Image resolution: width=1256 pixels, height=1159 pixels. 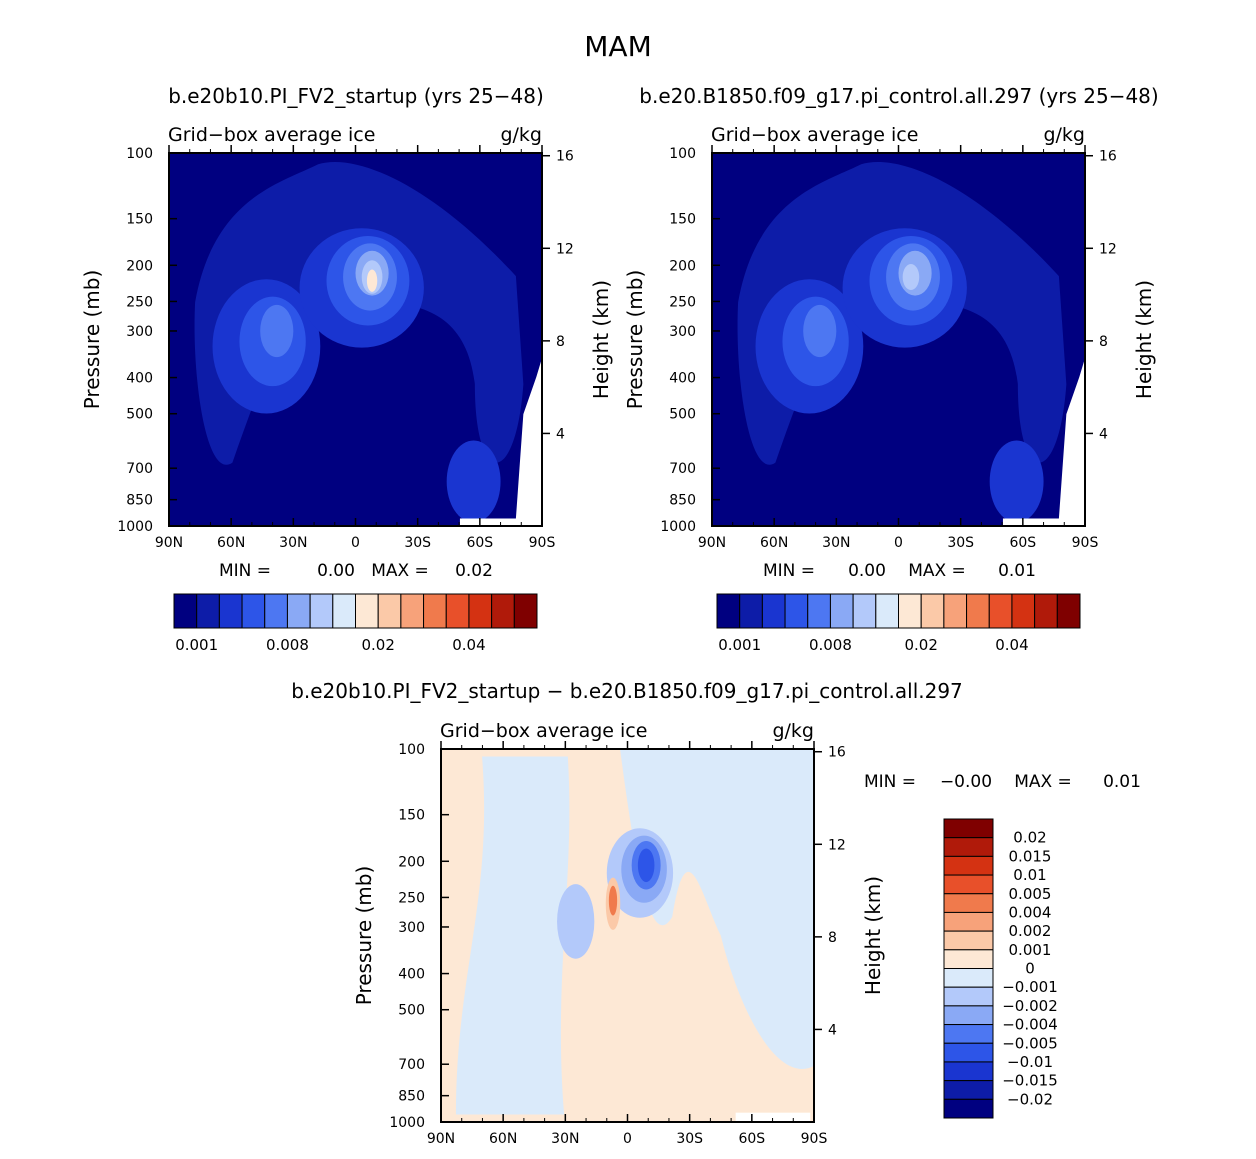 I want to click on max-value: 0.02, so click(x=474, y=571).